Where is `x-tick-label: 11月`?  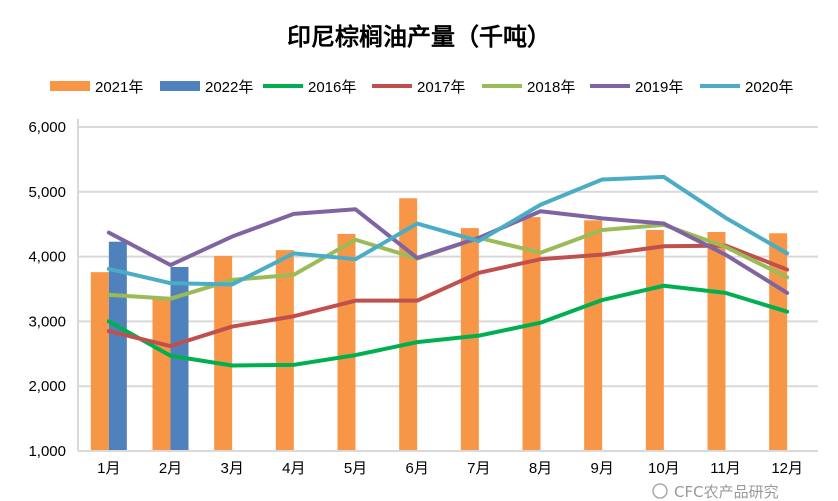
x-tick-label: 11月 is located at coordinates (725, 468).